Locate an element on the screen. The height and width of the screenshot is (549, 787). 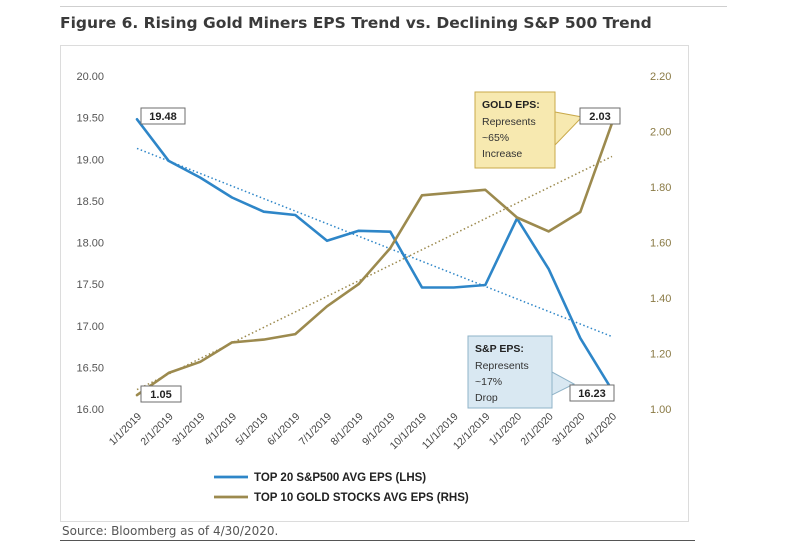
y-right-tick-label: 1.60 is located at coordinates (660, 244).